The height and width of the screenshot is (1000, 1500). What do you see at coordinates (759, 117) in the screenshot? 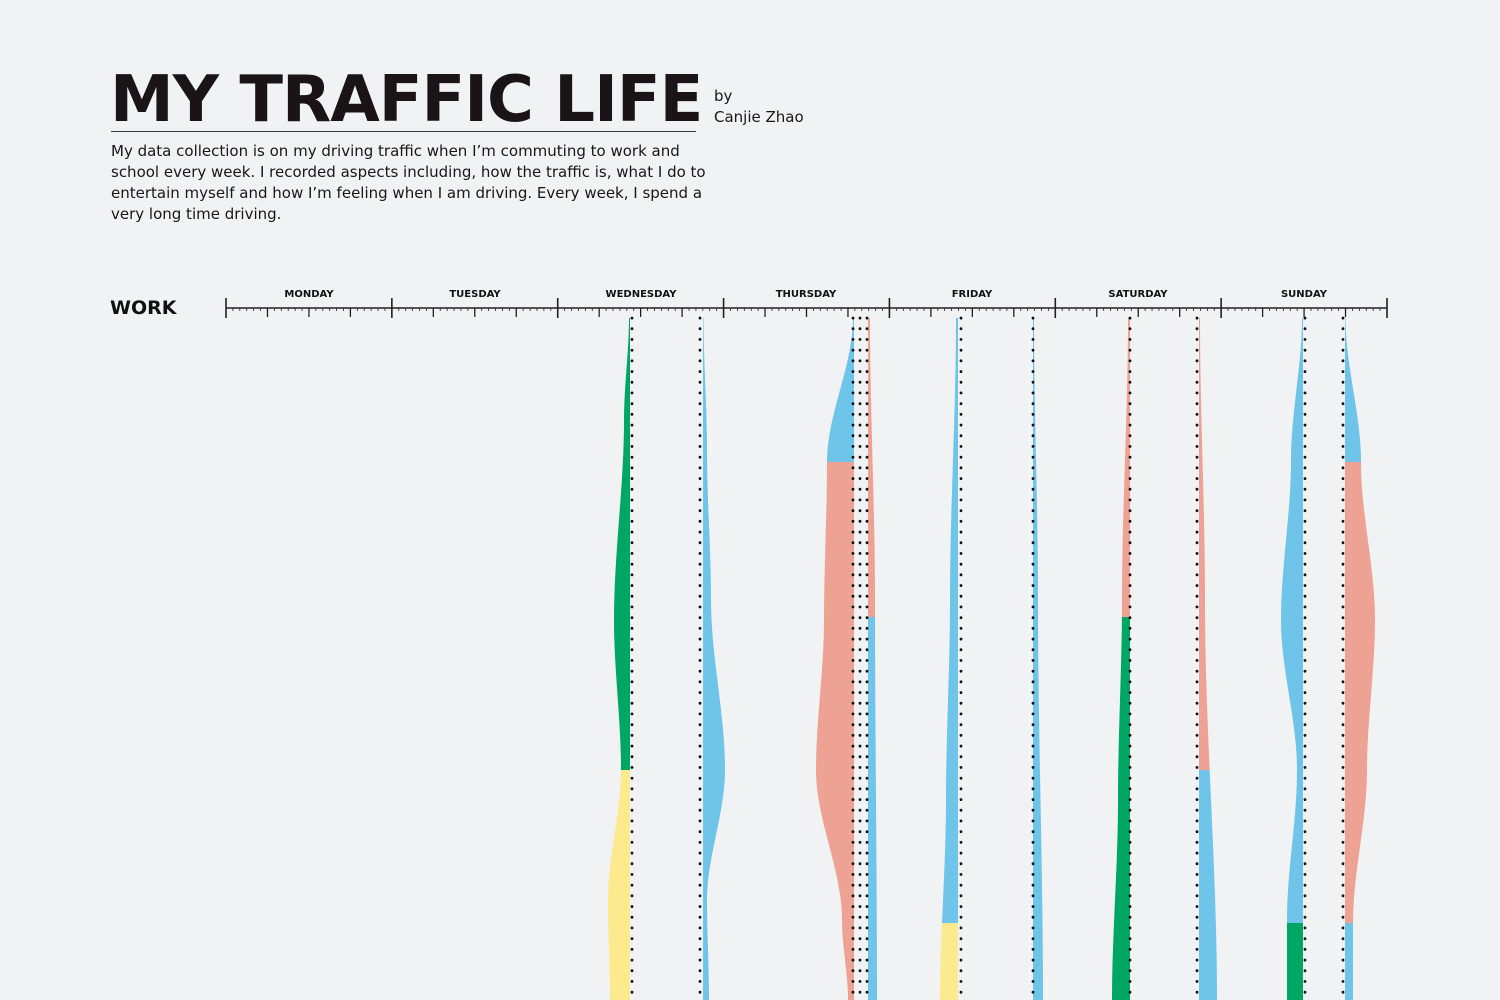
I see `author-name: Canjie Zhao` at bounding box center [759, 117].